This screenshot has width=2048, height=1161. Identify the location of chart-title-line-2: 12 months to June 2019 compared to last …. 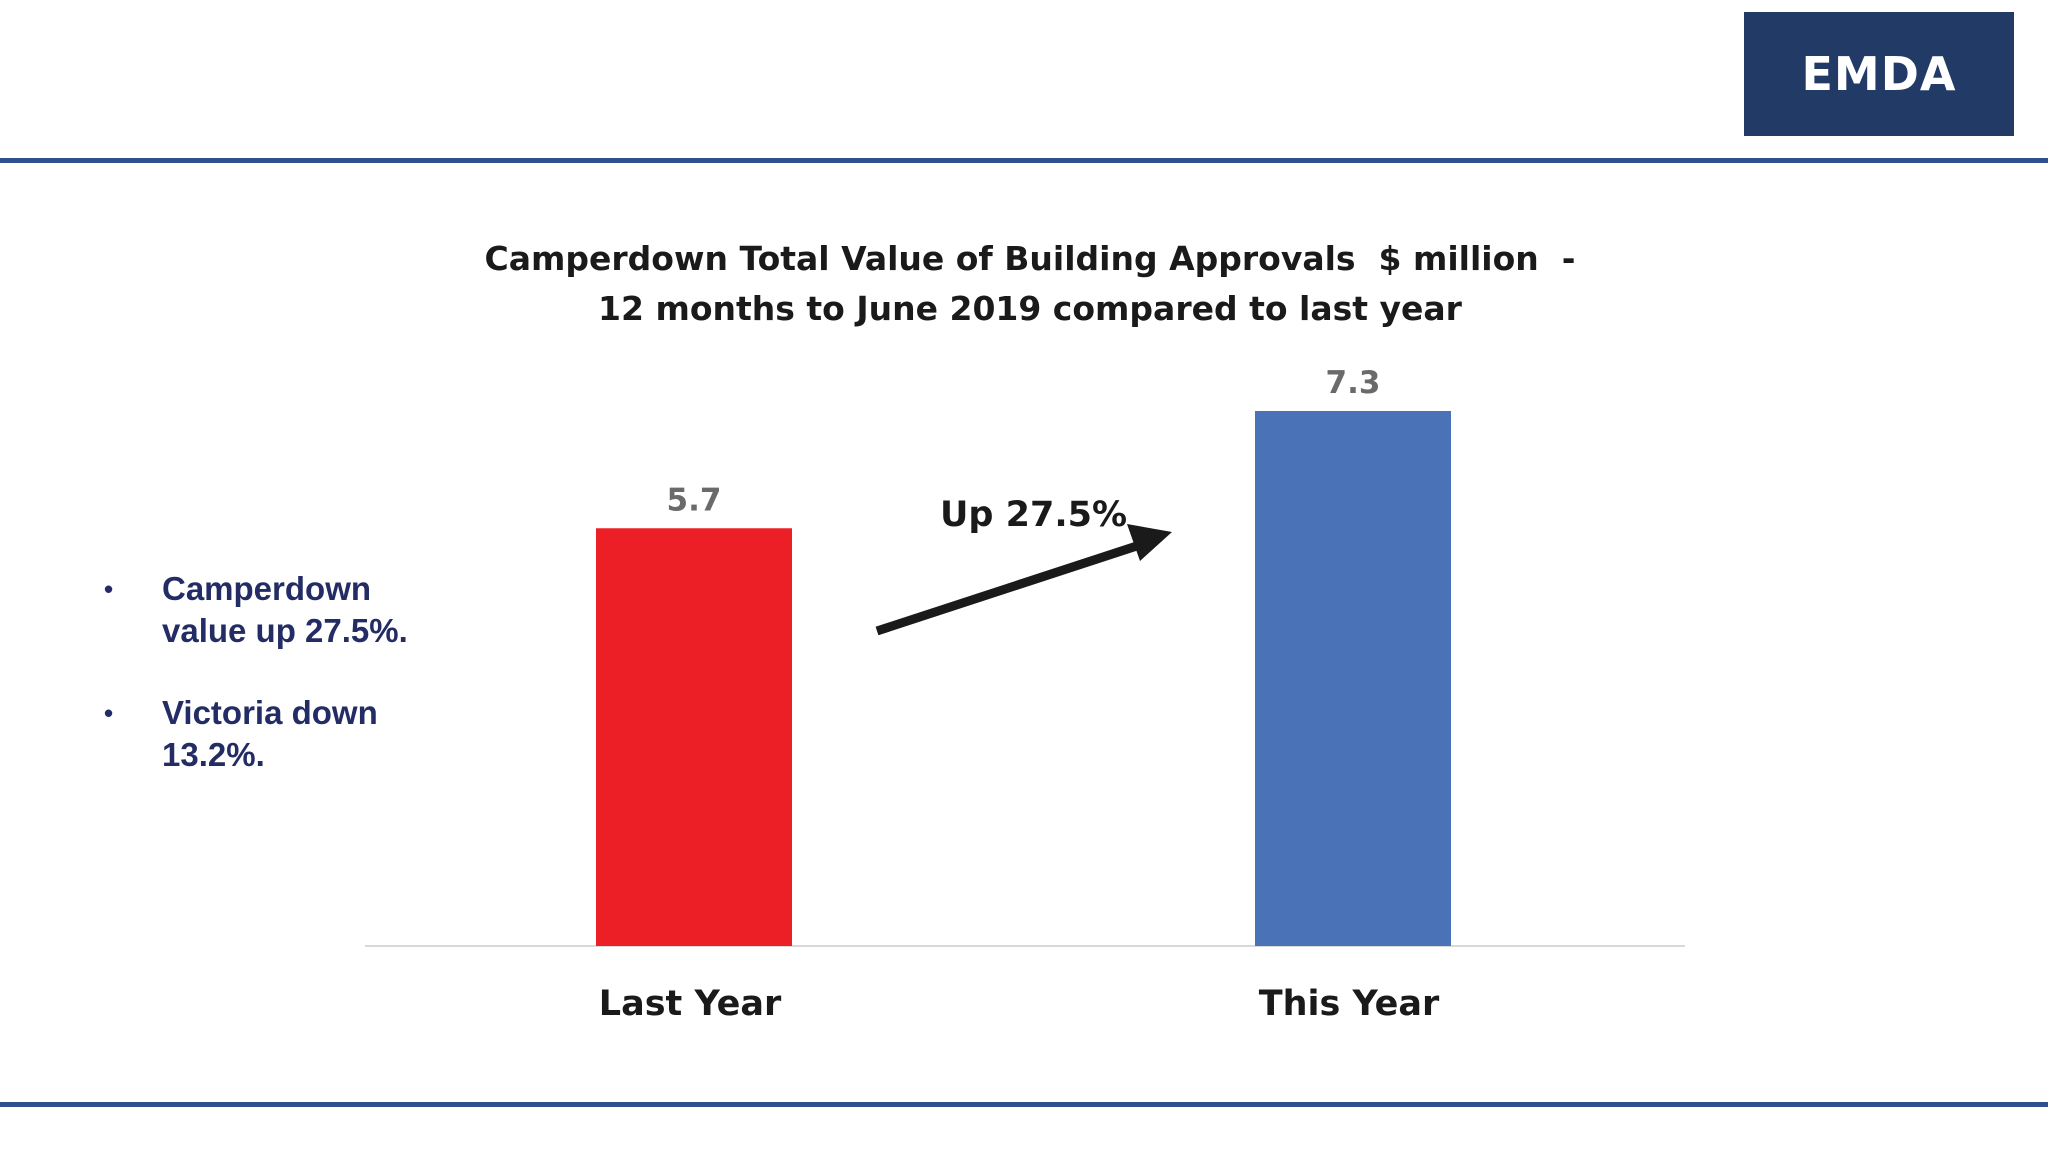
(1030, 308).